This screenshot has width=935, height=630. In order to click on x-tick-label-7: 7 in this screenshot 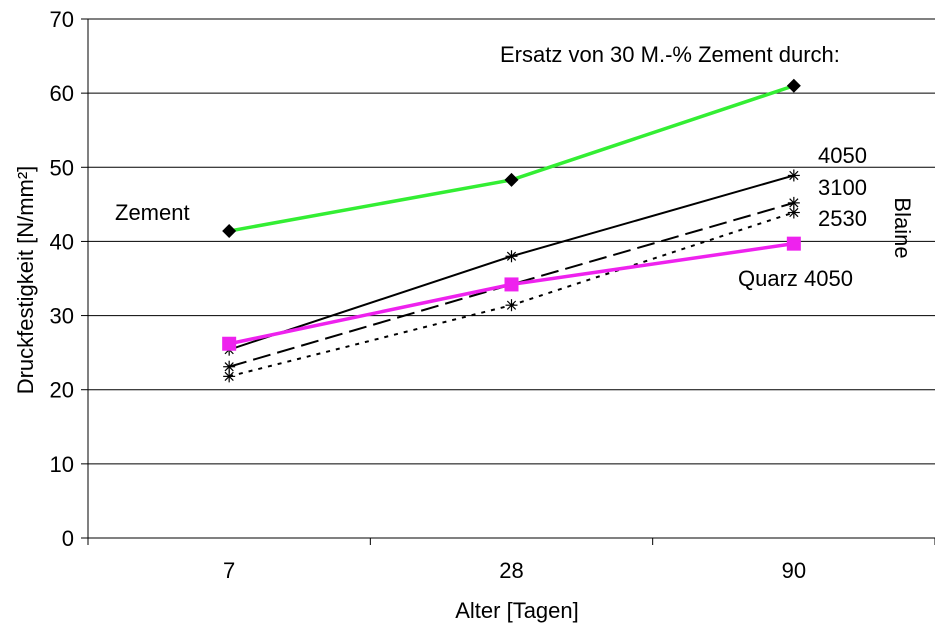, I will do `click(229, 570)`.